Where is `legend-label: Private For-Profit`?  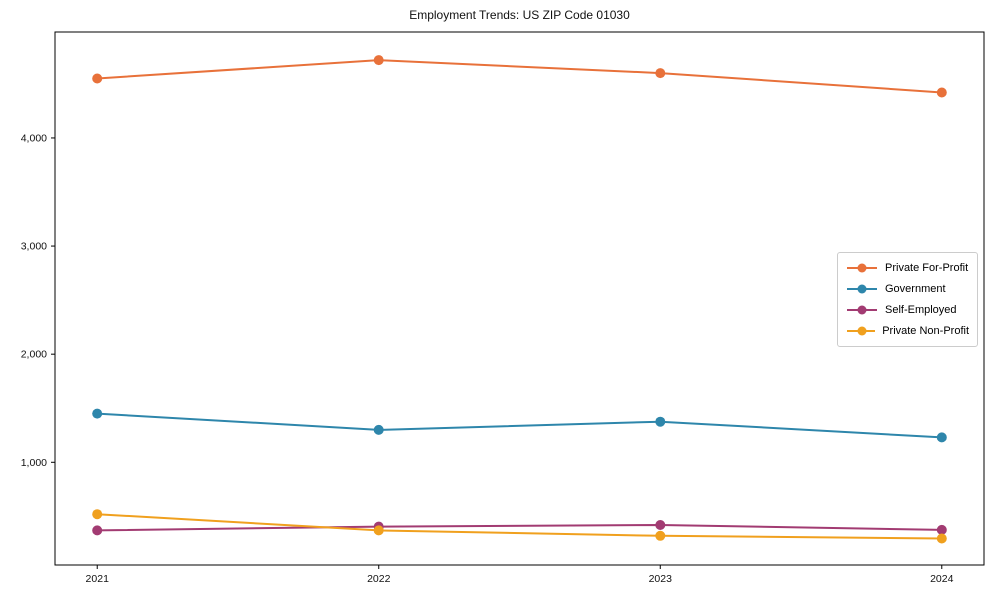
legend-label: Private For-Profit is located at coordinates (927, 268).